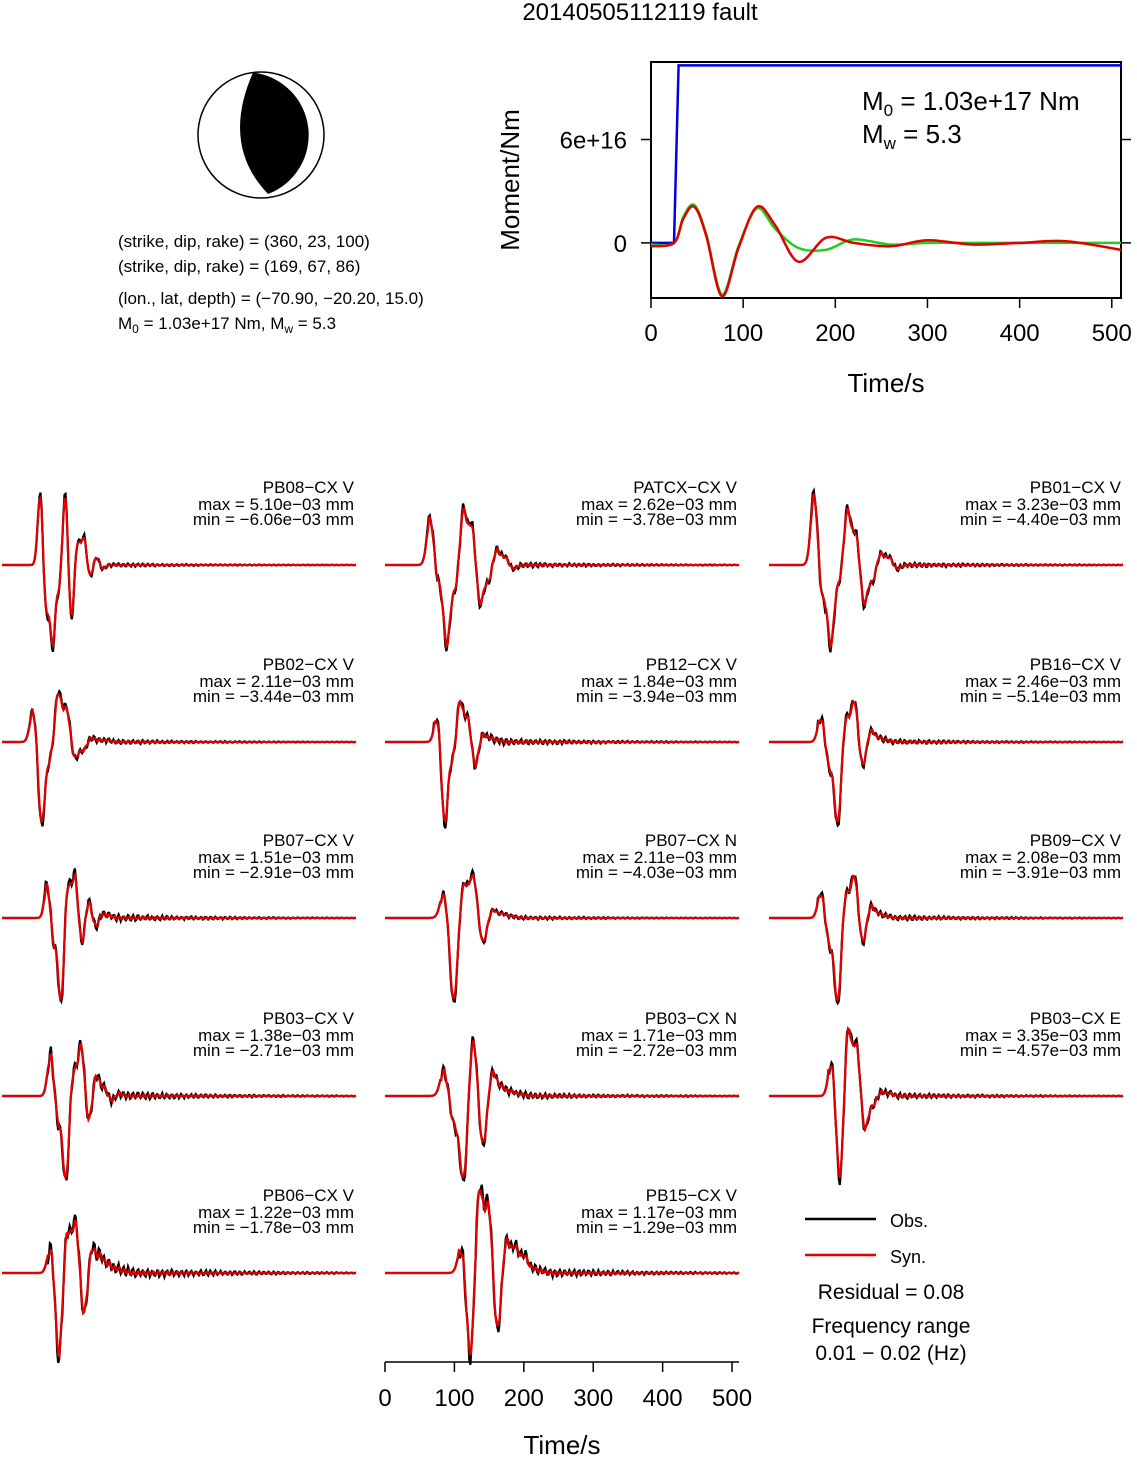 This screenshot has height=1457, width=1137. I want to click on station-min: min = −2.91e−03 mm, so click(273, 872).